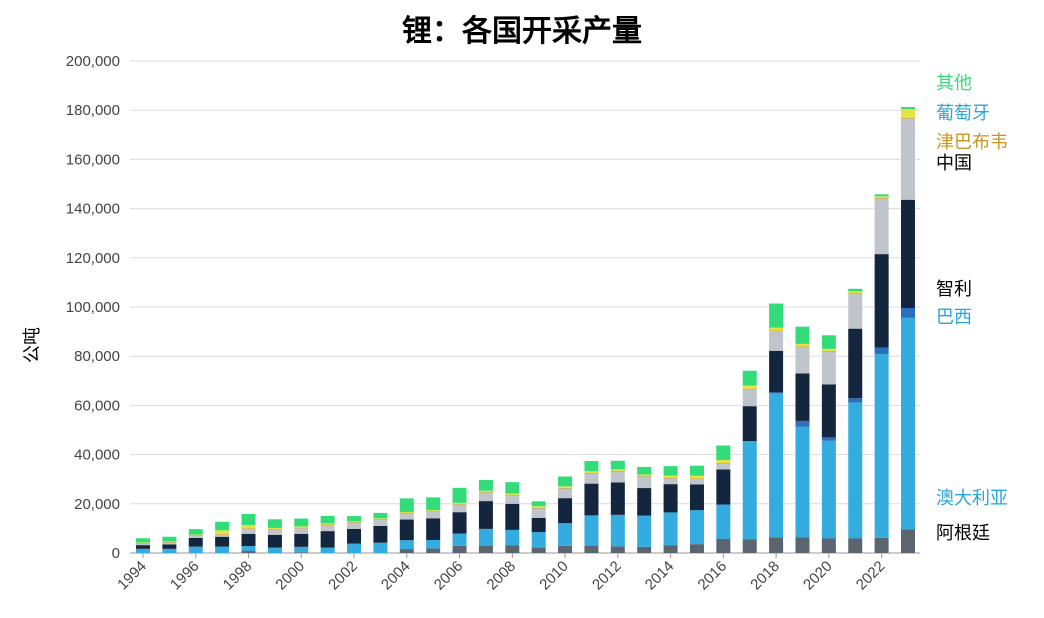 The height and width of the screenshot is (618, 1044). Describe the element at coordinates (818, 576) in the screenshot. I see `x-tick-label: 2020` at that location.